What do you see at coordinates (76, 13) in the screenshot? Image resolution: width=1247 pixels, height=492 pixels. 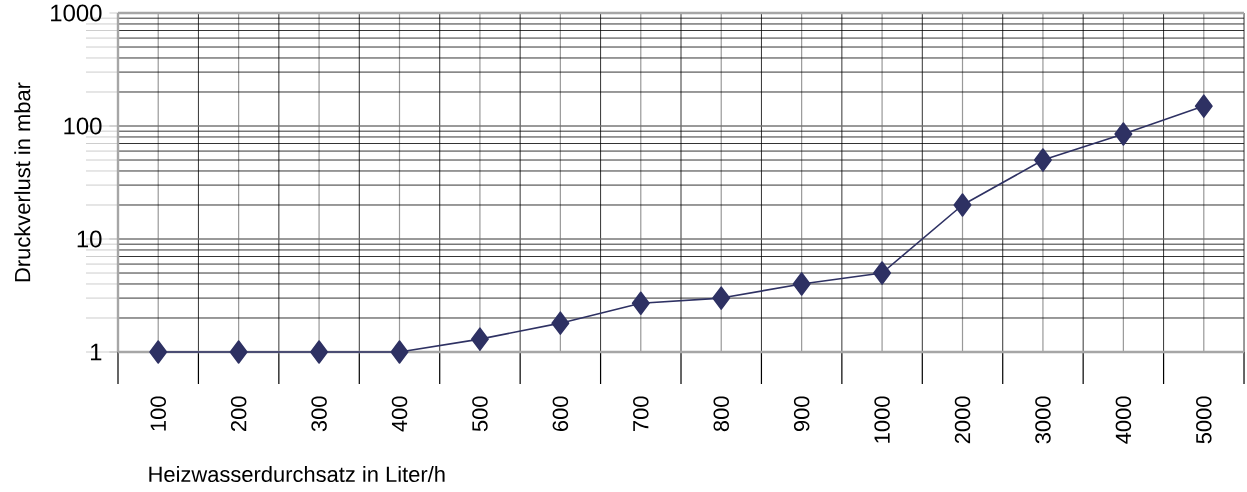 I see `y-tick-label: 1000` at bounding box center [76, 13].